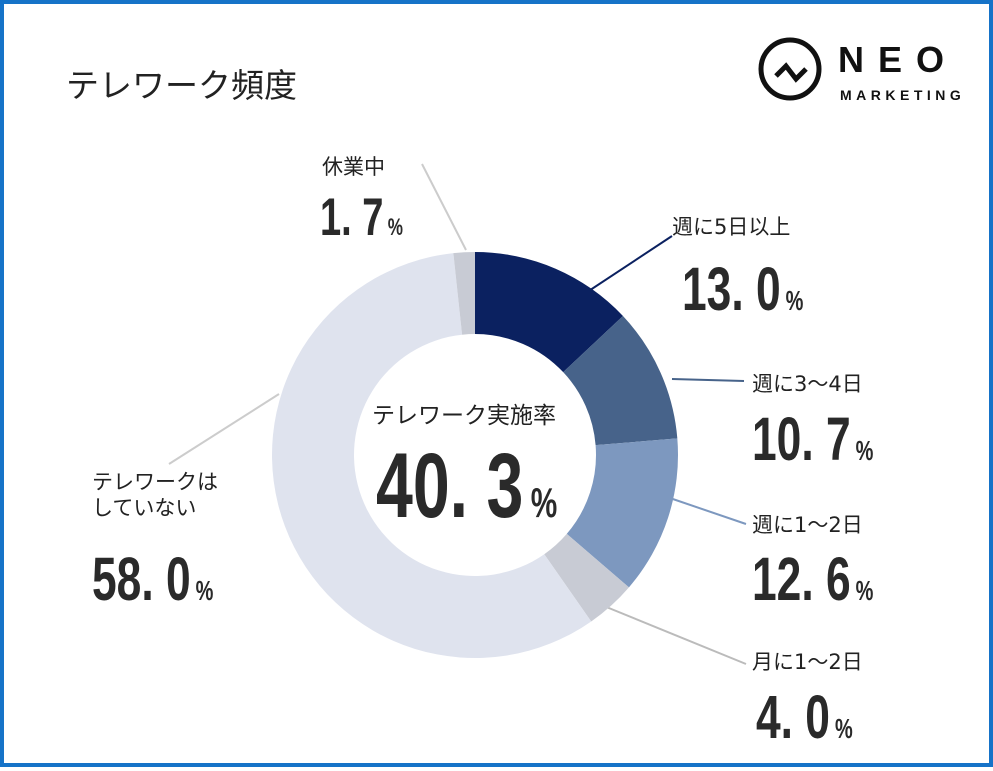  Describe the element at coordinates (181, 85) in the screenshot. I see `chart-title: テレワーク頻度` at that location.